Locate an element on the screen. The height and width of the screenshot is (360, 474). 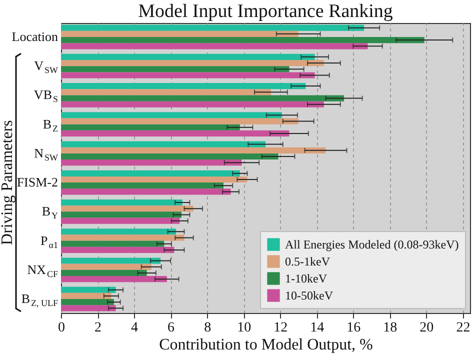
x-tick-label: 16 is located at coordinates (353, 328).